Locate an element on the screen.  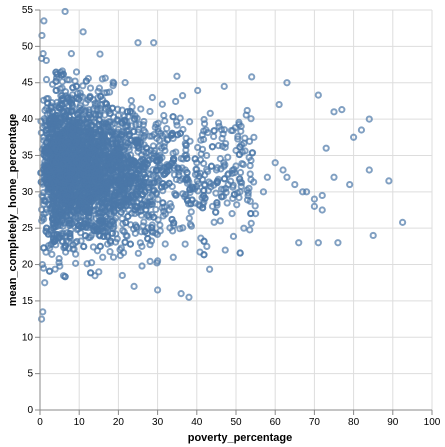
x-tick-label: 0 is located at coordinates (40, 422).